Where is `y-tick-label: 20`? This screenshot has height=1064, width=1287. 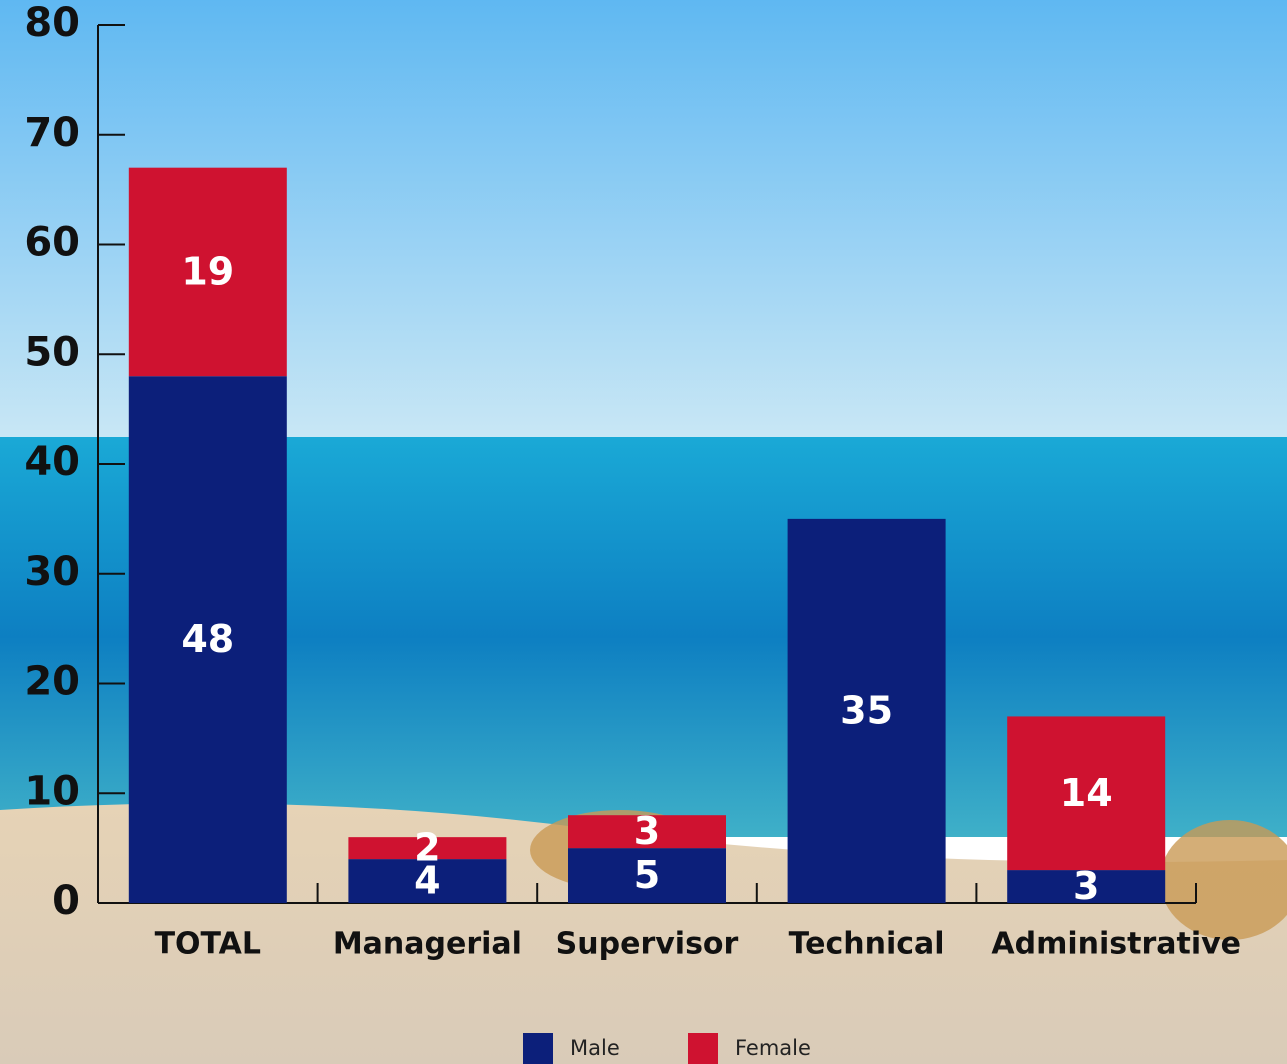 y-tick-label: 20 is located at coordinates (52, 682).